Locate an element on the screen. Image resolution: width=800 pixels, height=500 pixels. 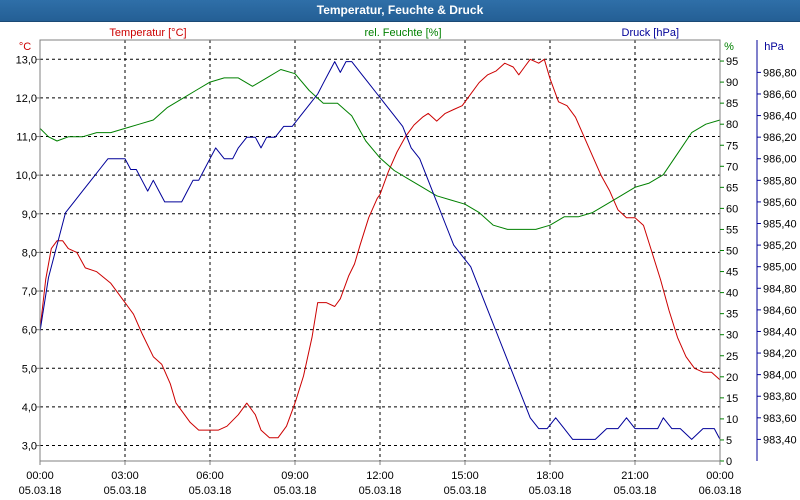
pressure-tick-label: 983,60 is located at coordinates (780, 419).